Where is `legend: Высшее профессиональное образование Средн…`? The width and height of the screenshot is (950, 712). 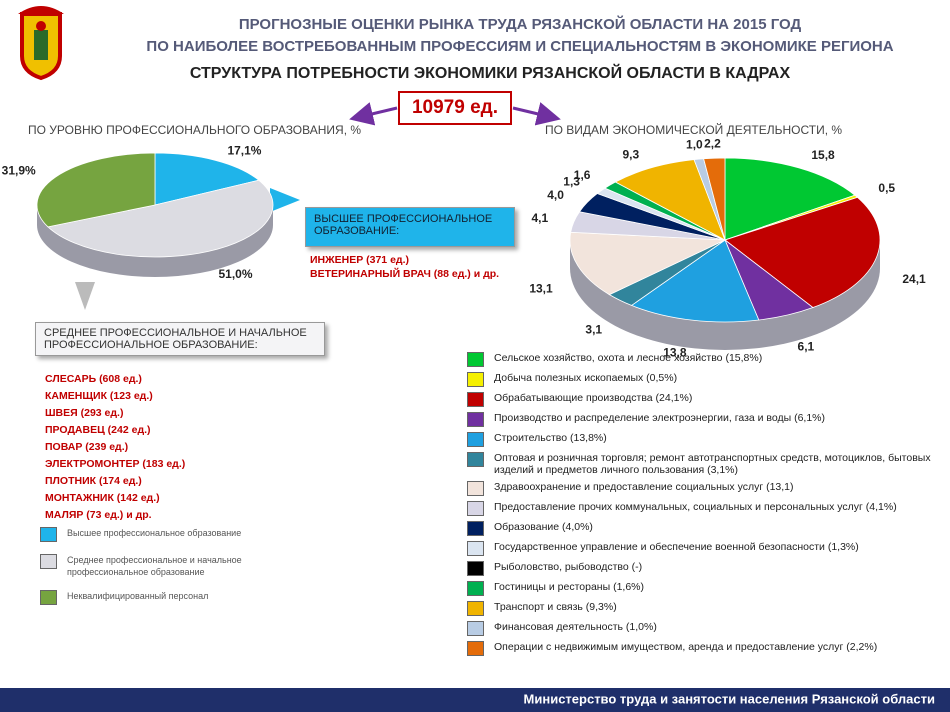
legend: Высшее профессиональное образование Средн… is located at coordinates (155, 572).